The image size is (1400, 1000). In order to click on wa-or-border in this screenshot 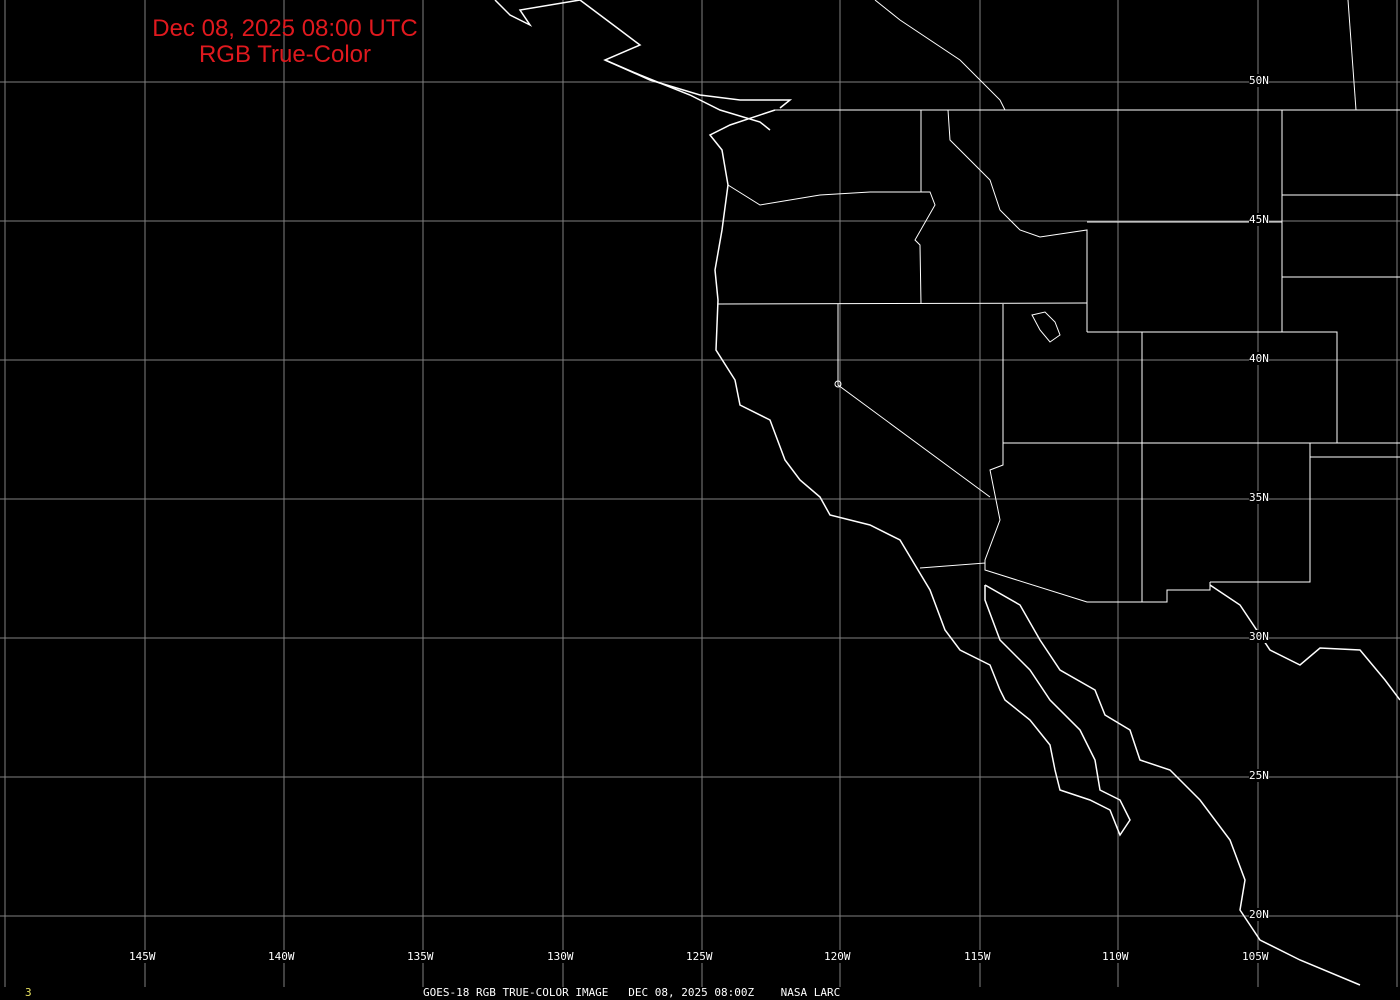, I will do `click(831, 244)`.